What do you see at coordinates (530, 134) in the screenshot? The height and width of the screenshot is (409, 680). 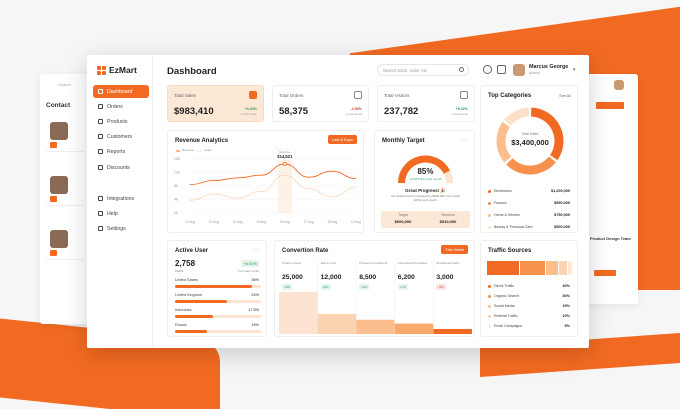 I see `donut-total-label: Total Sales` at bounding box center [530, 134].